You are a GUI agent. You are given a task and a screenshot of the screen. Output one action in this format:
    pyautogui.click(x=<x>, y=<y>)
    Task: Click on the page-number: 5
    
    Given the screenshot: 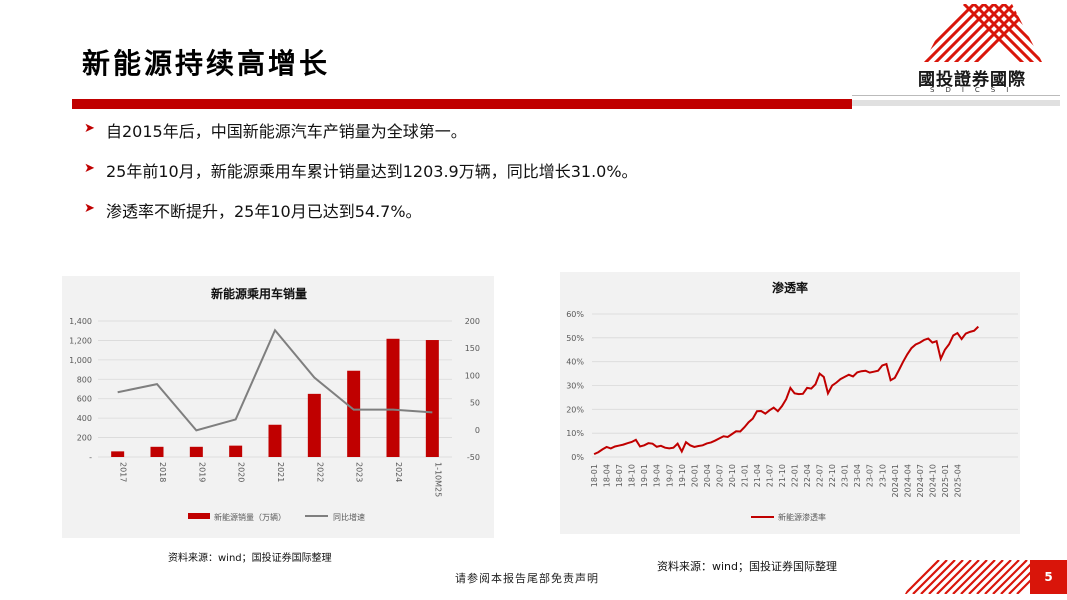 What is the action you would take?
    pyautogui.click(x=1048, y=577)
    